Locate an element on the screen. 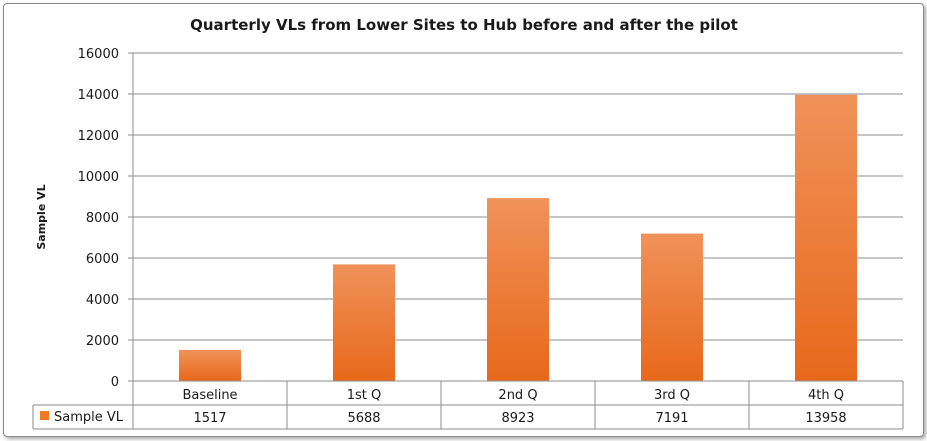 The width and height of the screenshot is (927, 441). y-tick-label: 4000 is located at coordinates (102, 300).